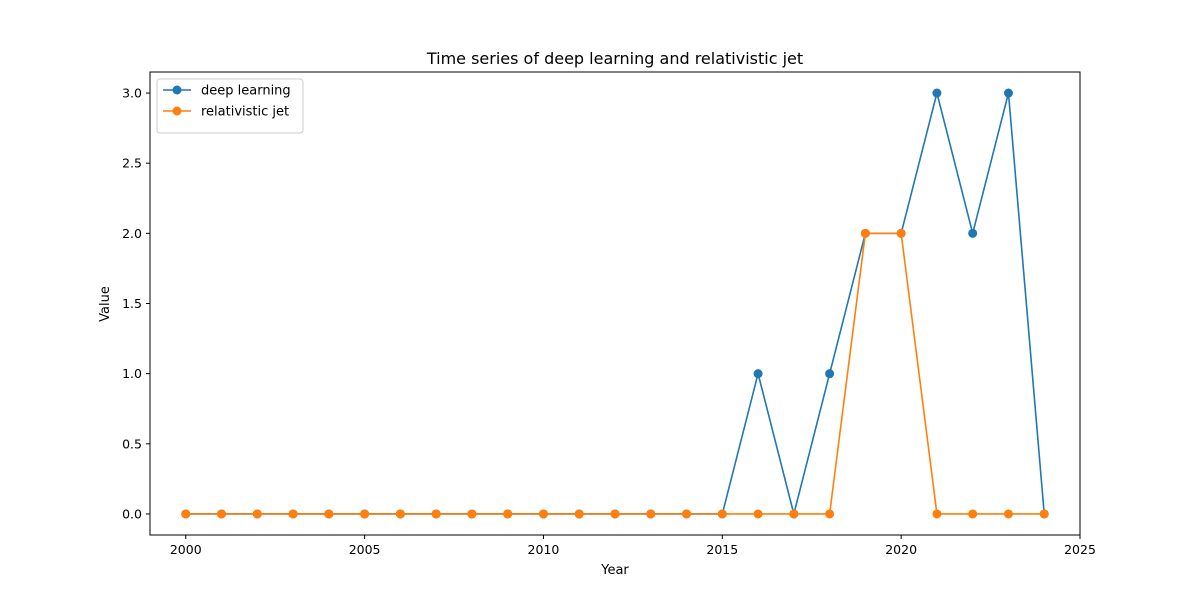  Describe the element at coordinates (901, 549) in the screenshot. I see `x-tick-label: 2020` at that location.